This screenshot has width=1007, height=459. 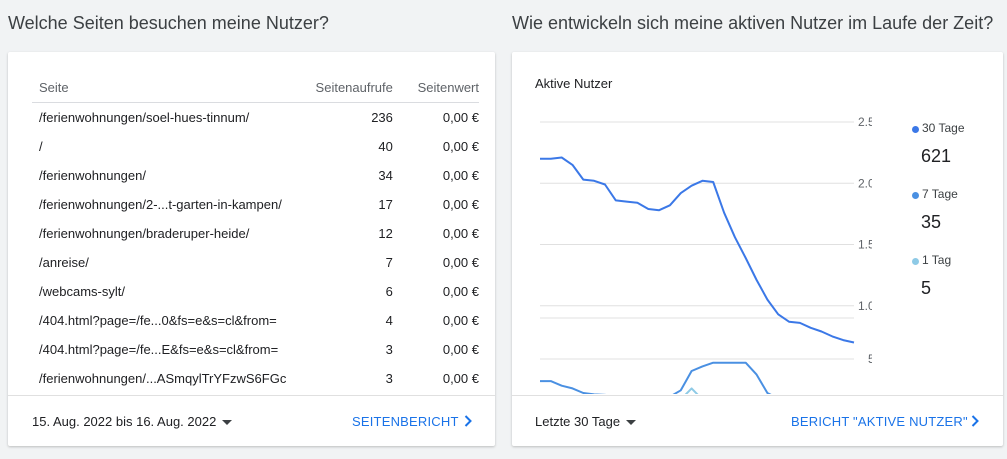 What do you see at coordinates (92, 175) in the screenshot?
I see `cell-page: /ferienwohnungen/` at bounding box center [92, 175].